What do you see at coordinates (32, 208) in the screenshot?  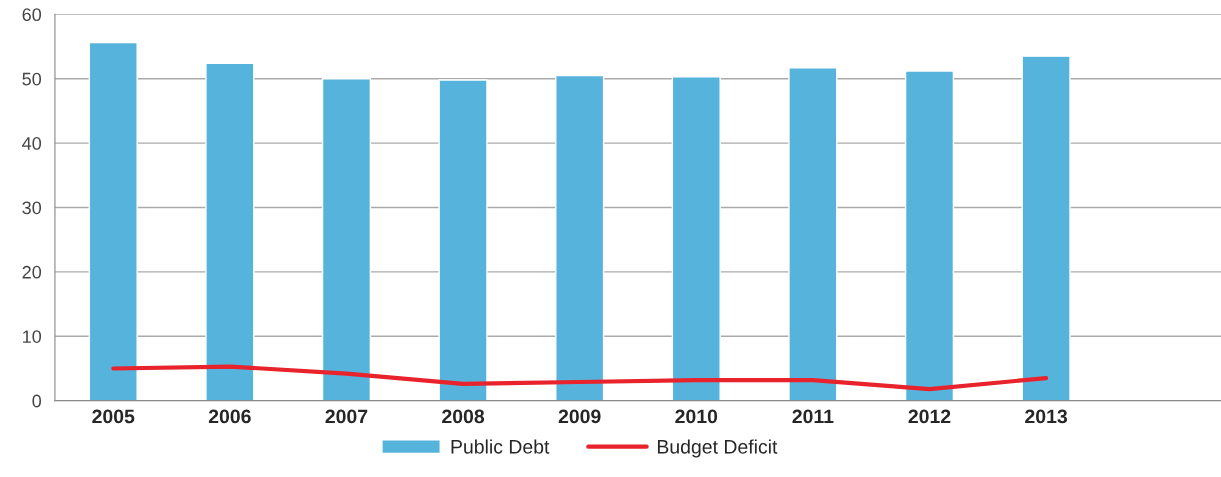 I see `y-tick-label: 30` at bounding box center [32, 208].